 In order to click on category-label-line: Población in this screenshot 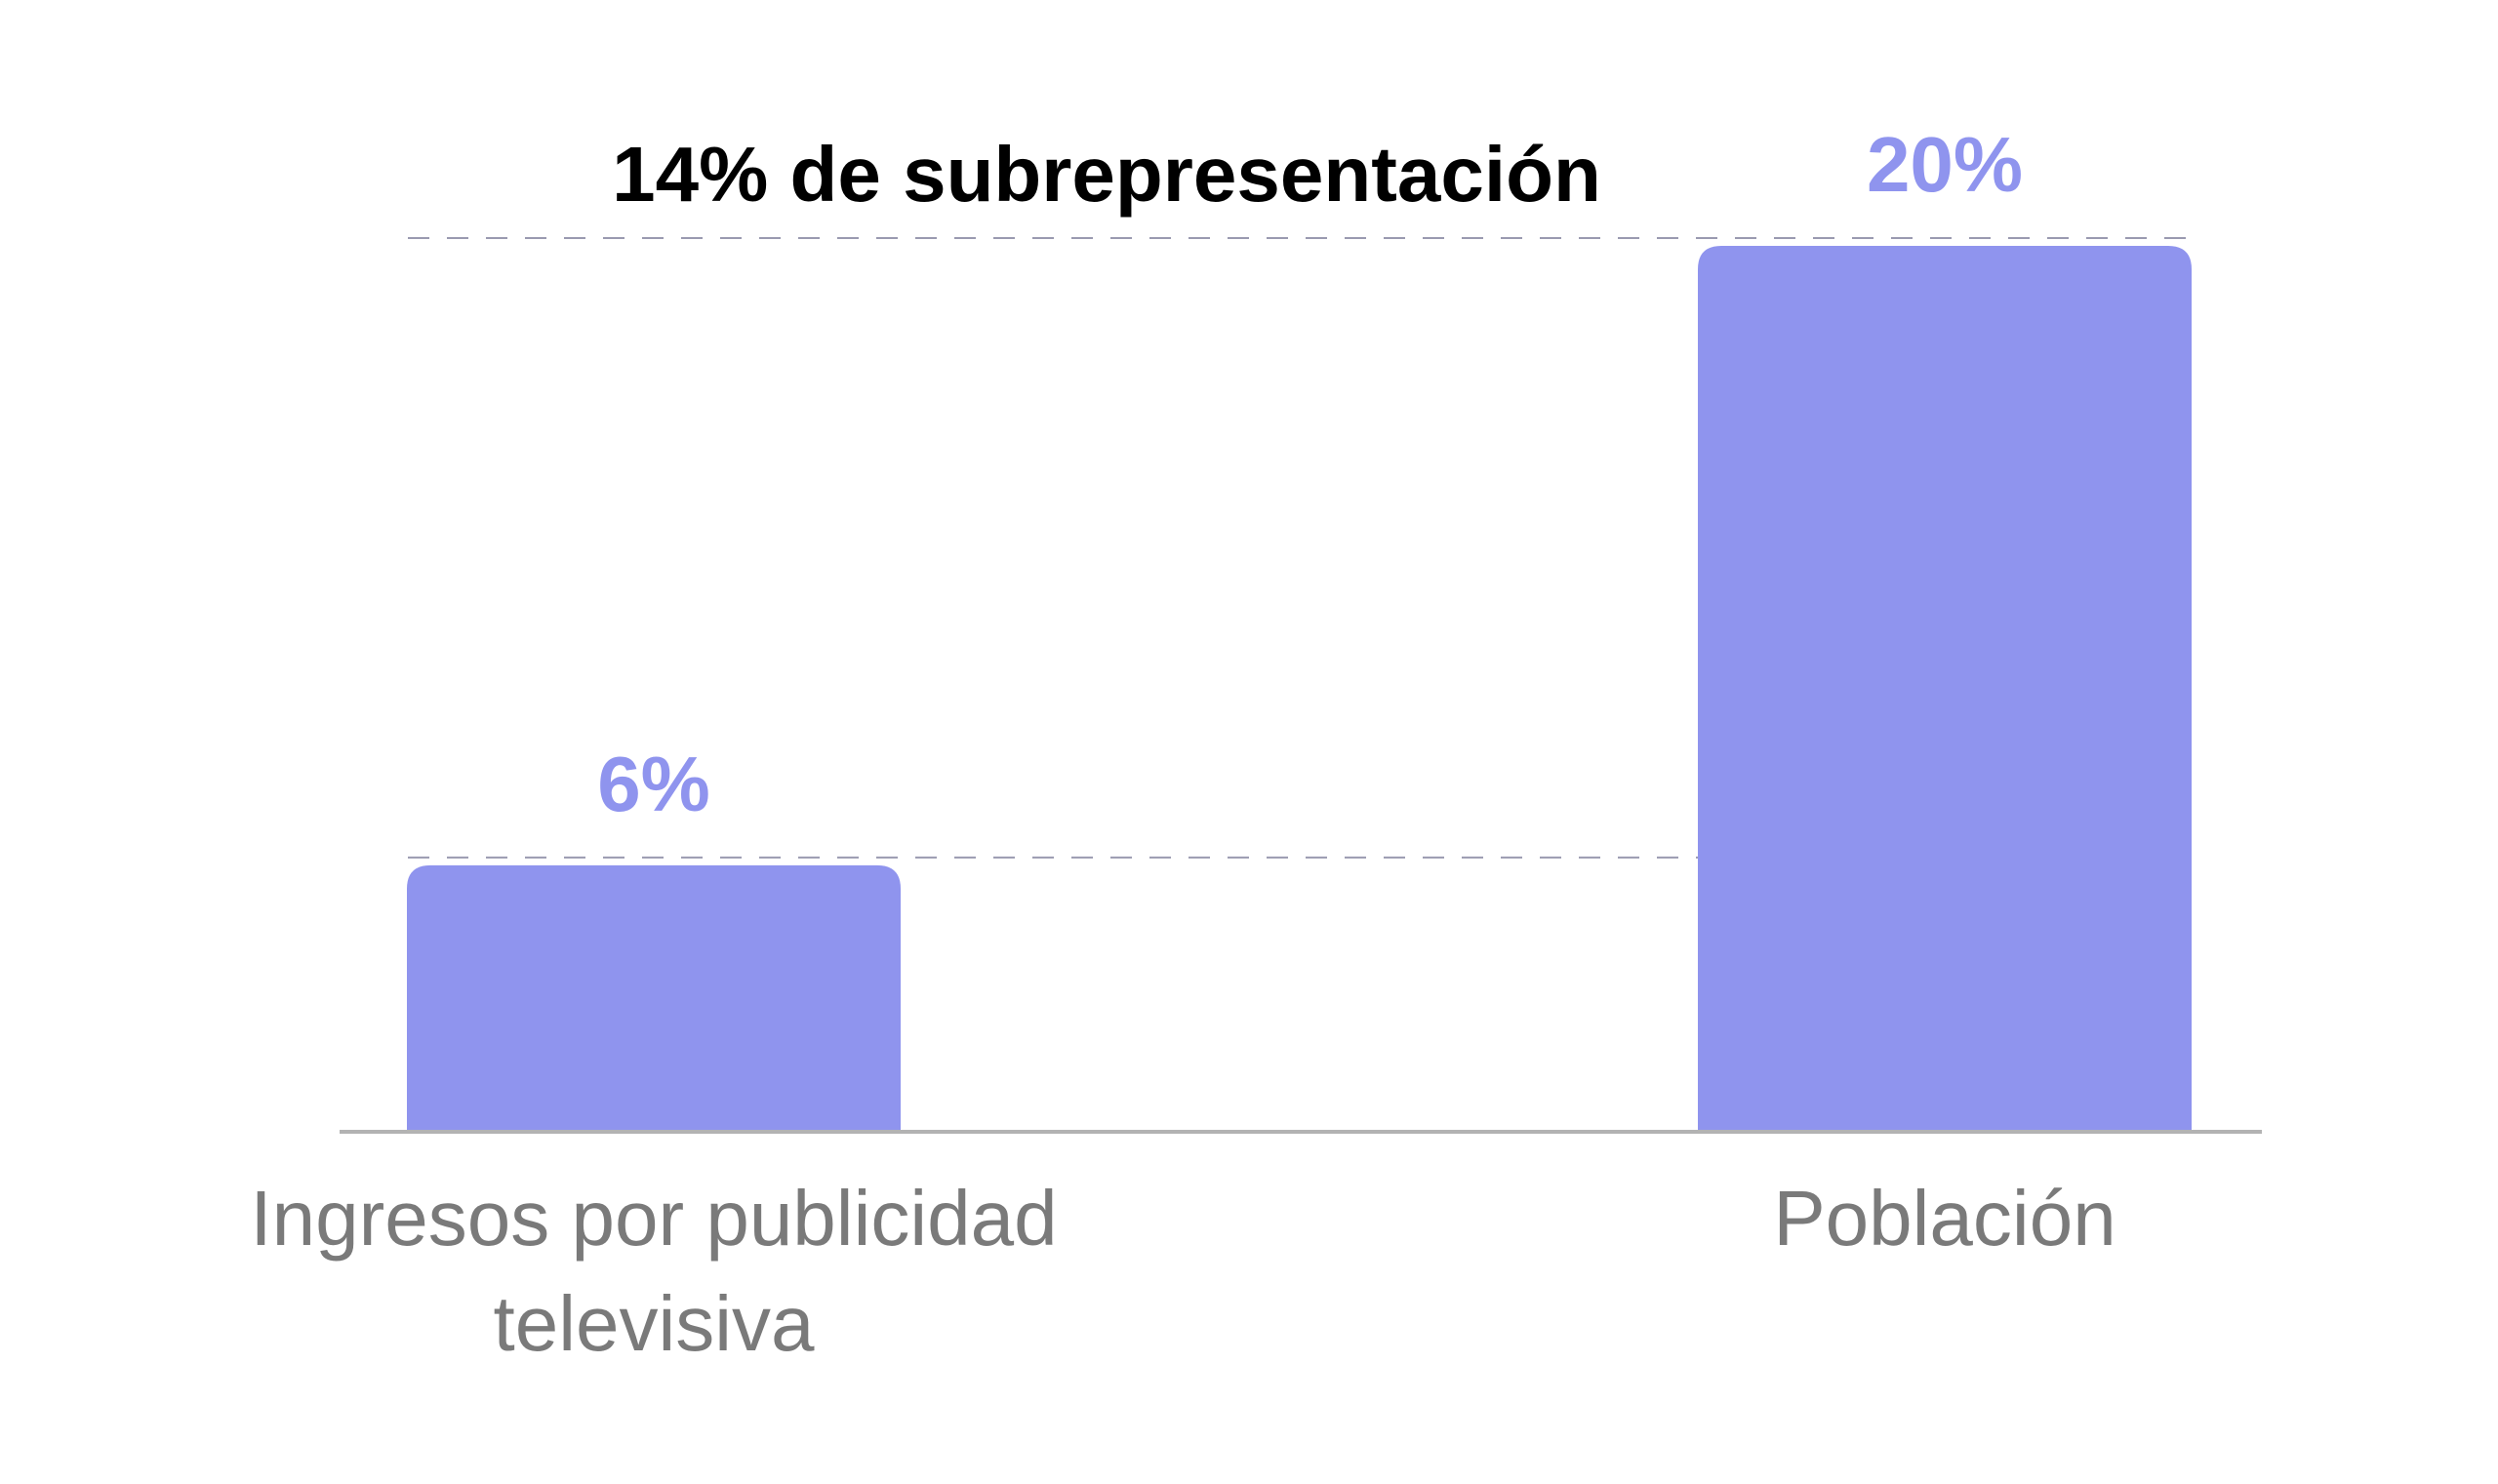, I will do `click(1944, 1218)`.